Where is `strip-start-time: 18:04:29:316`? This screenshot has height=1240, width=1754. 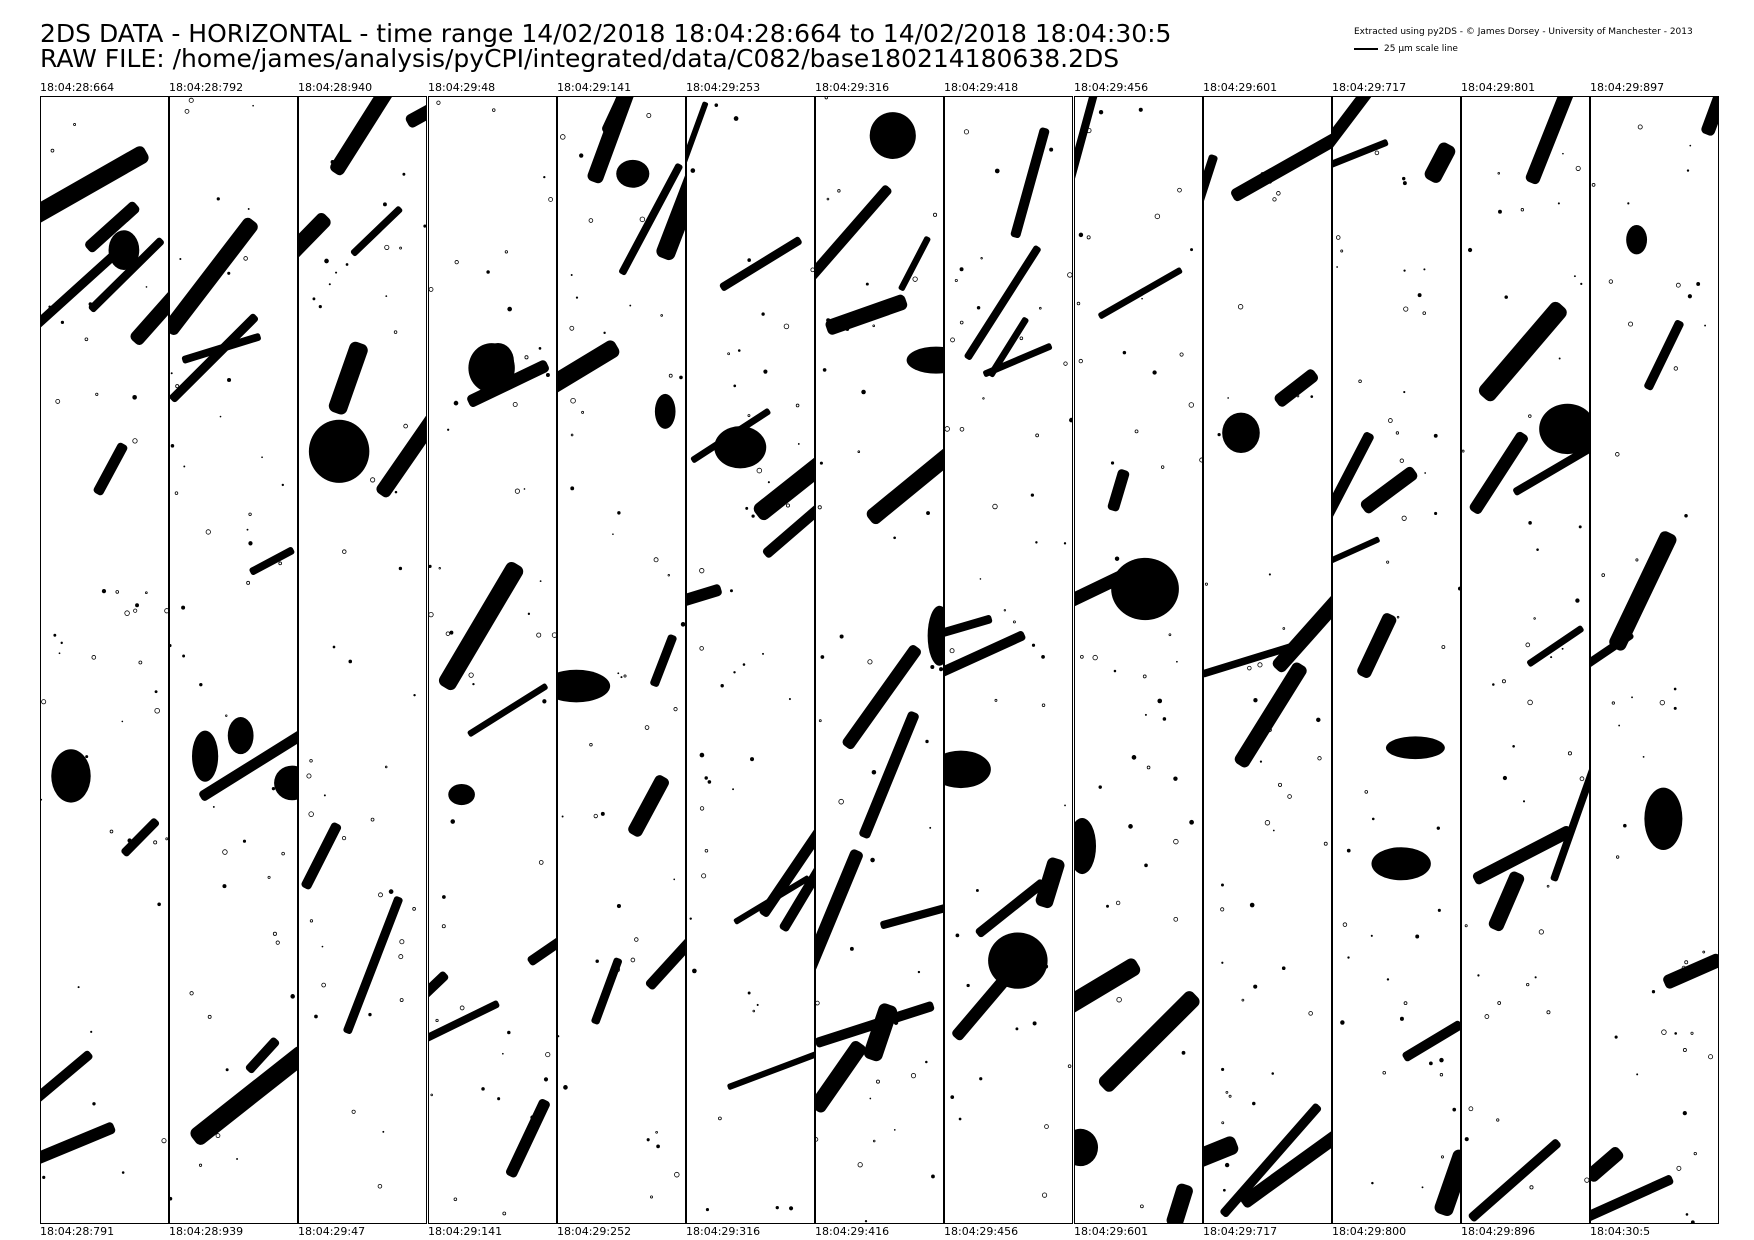
strip-start-time: 18:04:29:316 is located at coordinates (852, 87).